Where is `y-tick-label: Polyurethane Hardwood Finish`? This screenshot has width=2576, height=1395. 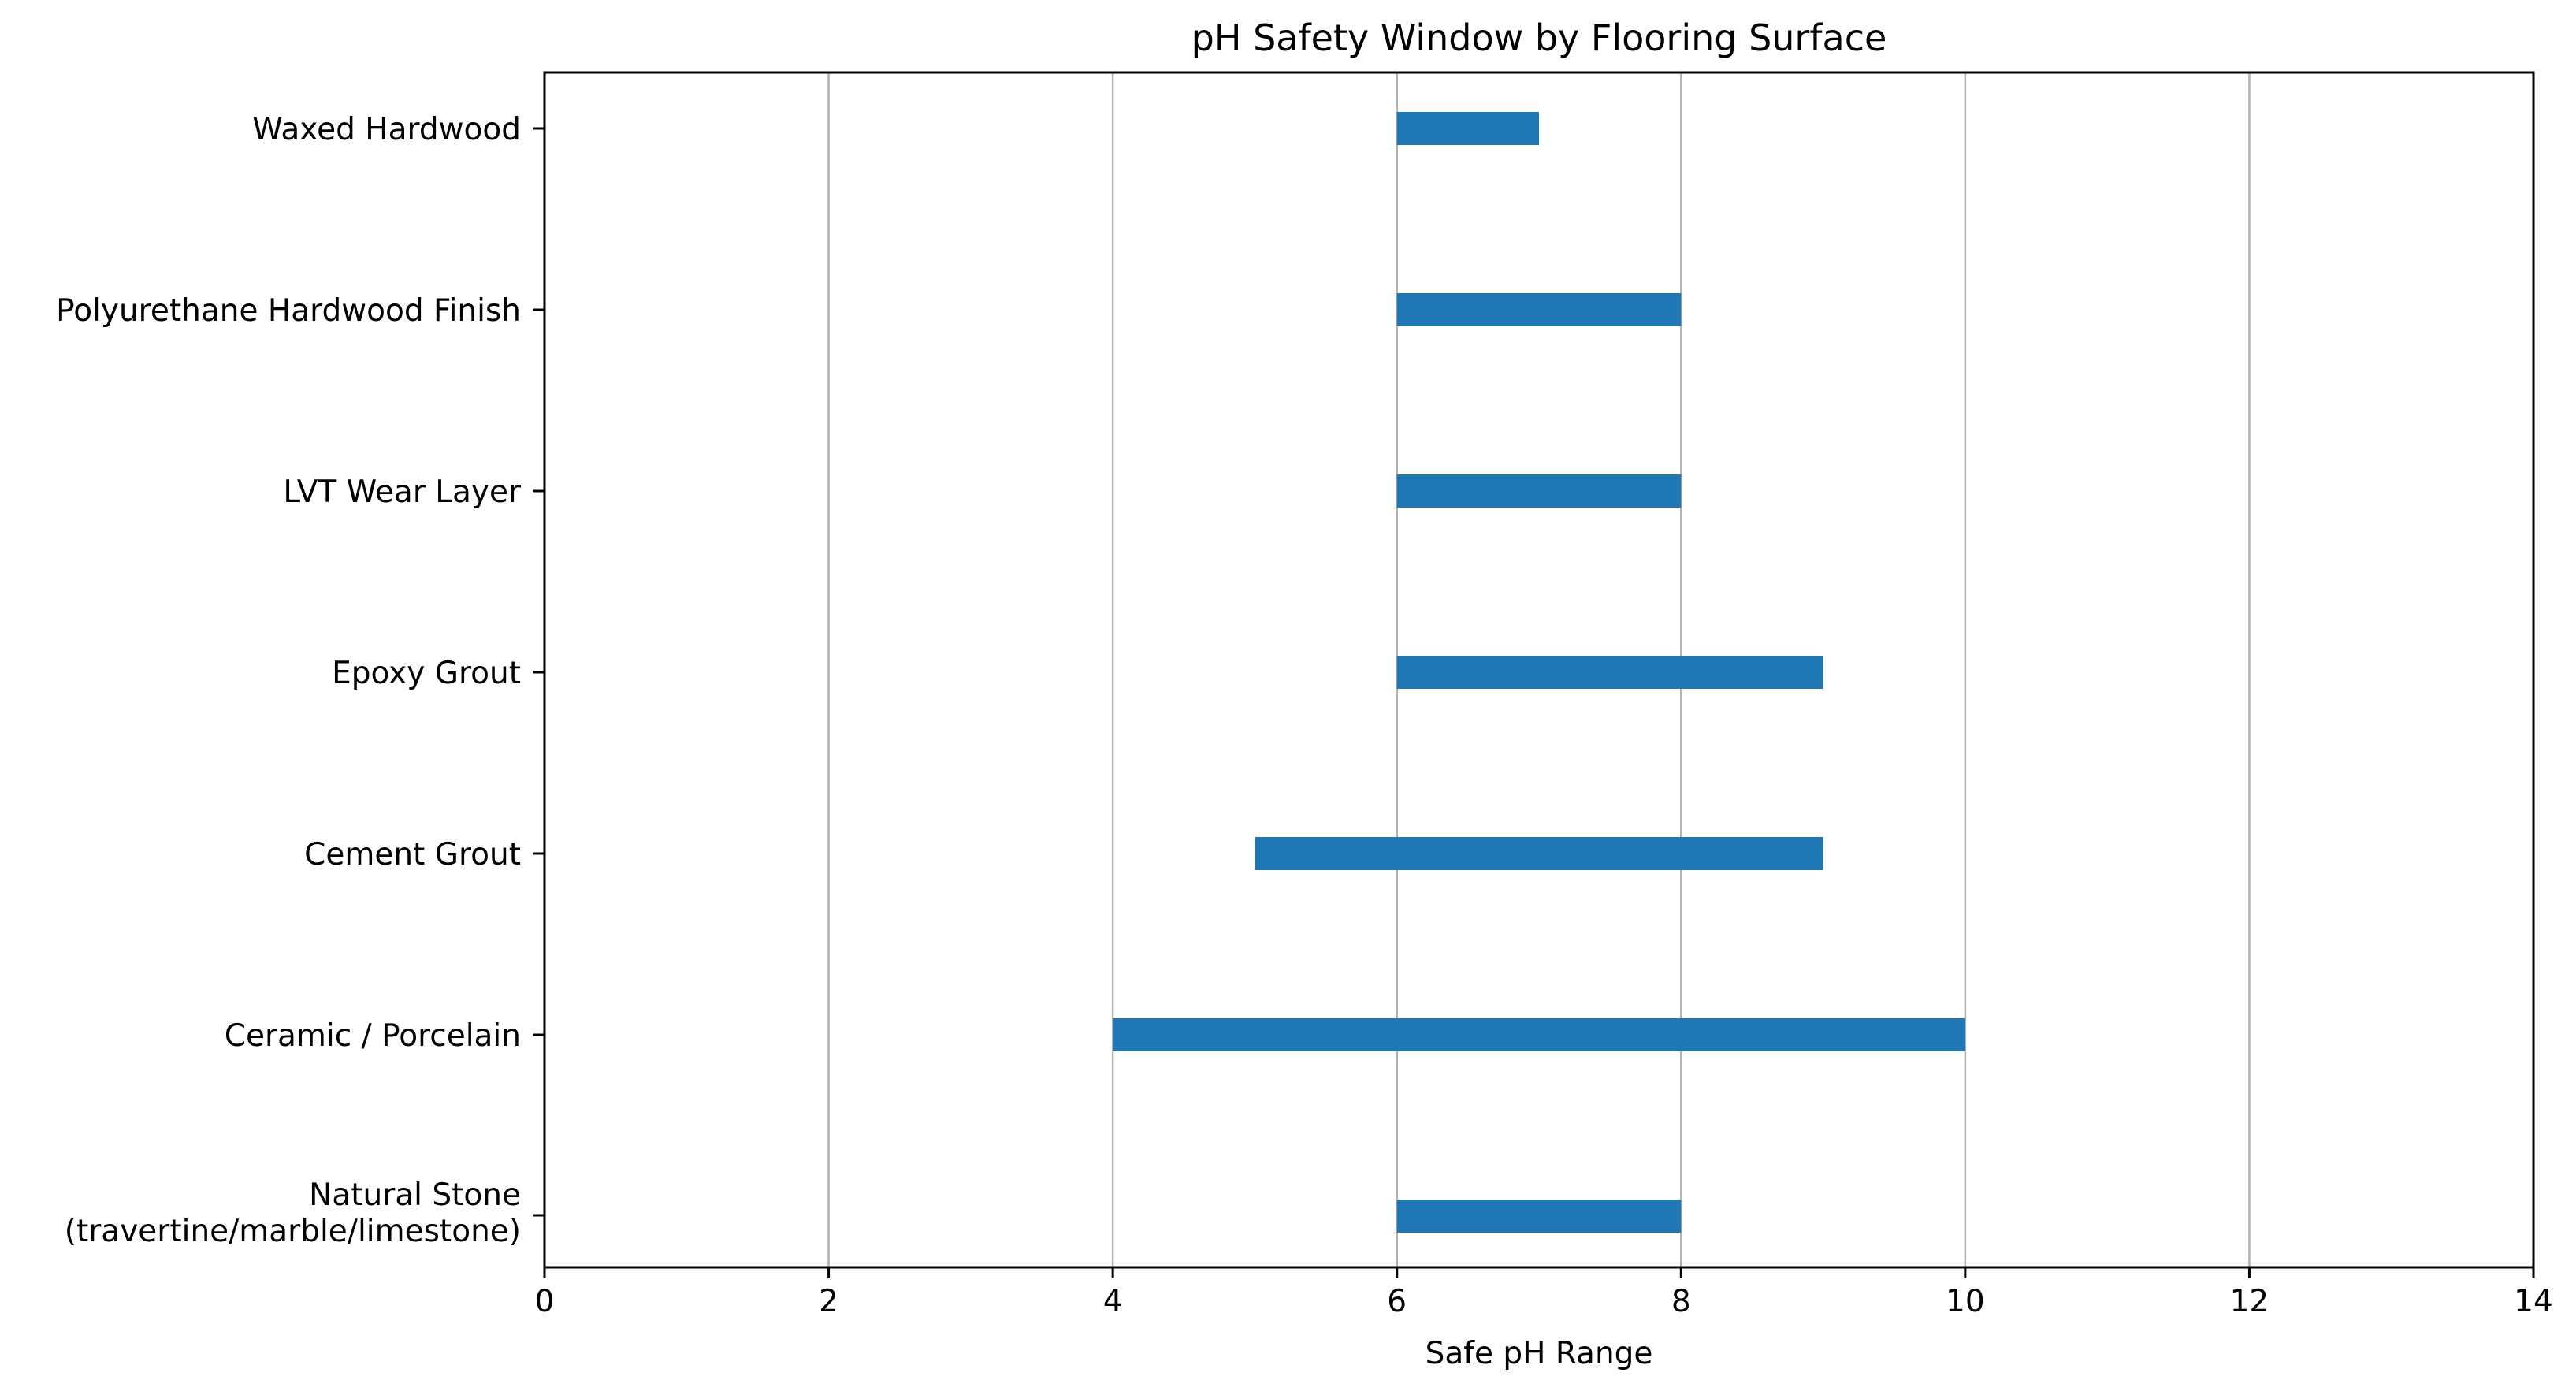 y-tick-label: Polyurethane Hardwood Finish is located at coordinates (288, 311).